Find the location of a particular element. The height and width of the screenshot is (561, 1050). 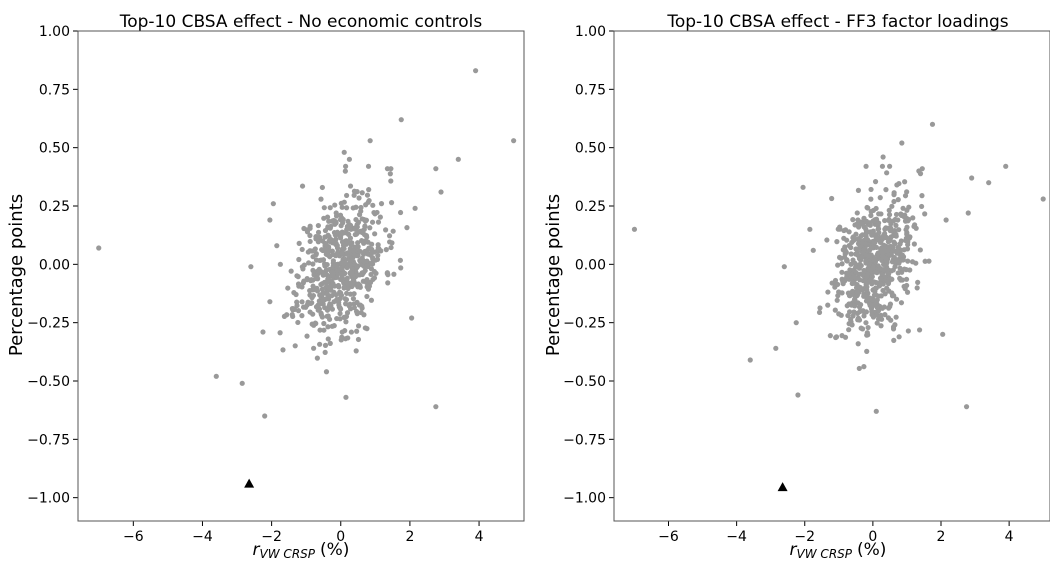

y-tick-label: −0.25 is located at coordinates (584, 324).